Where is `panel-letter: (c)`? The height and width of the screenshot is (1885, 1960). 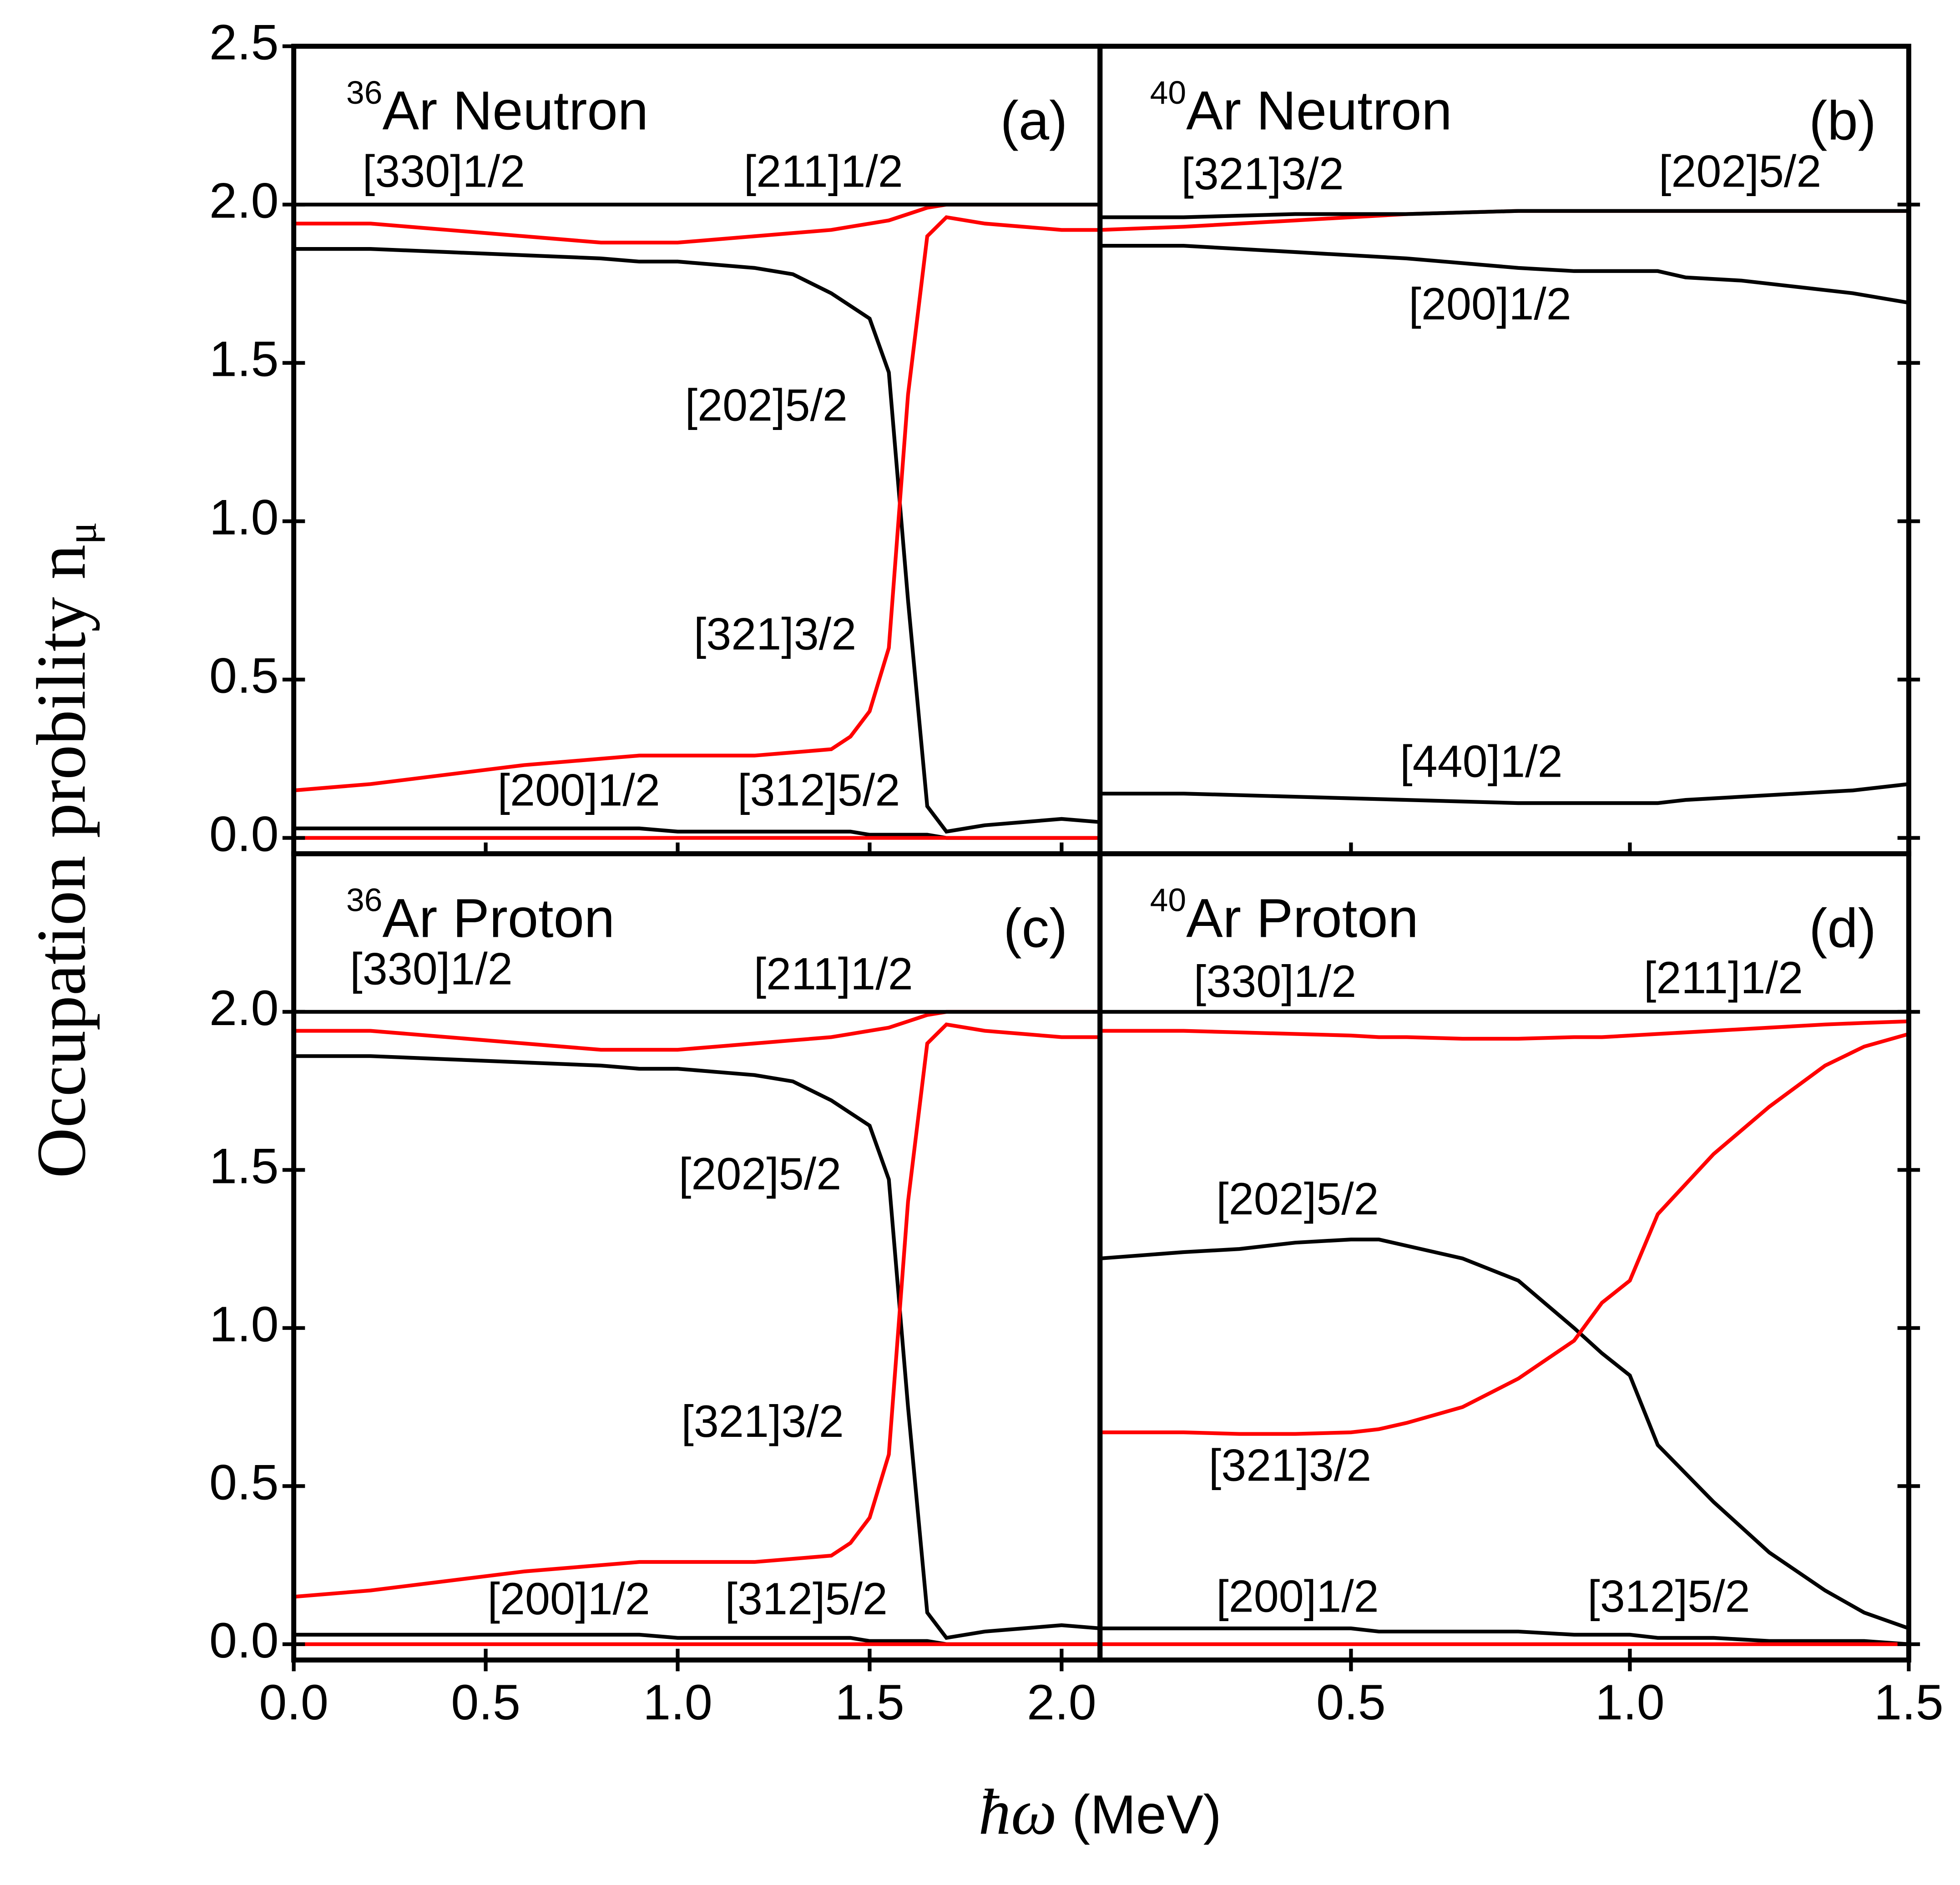
panel-letter: (c) is located at coordinates (1035, 928).